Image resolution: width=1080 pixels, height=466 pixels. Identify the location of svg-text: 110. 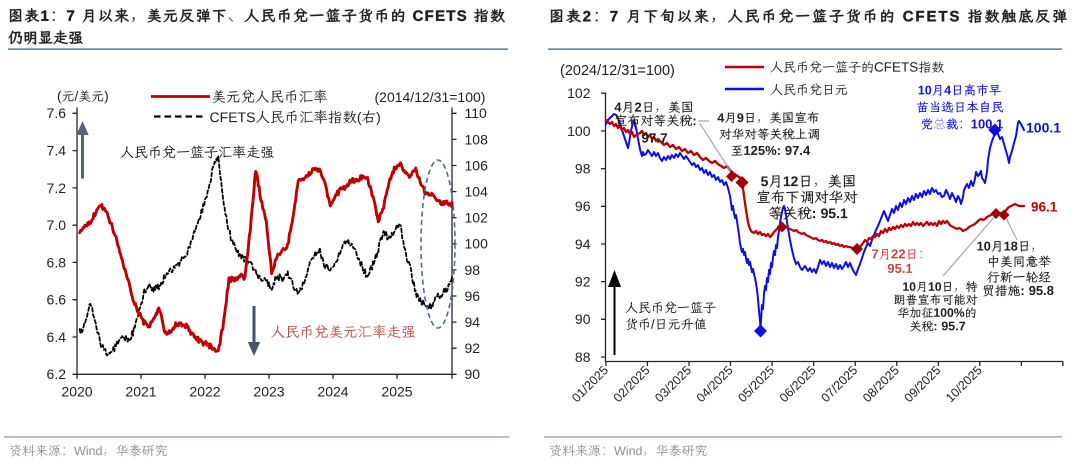
(476, 113).